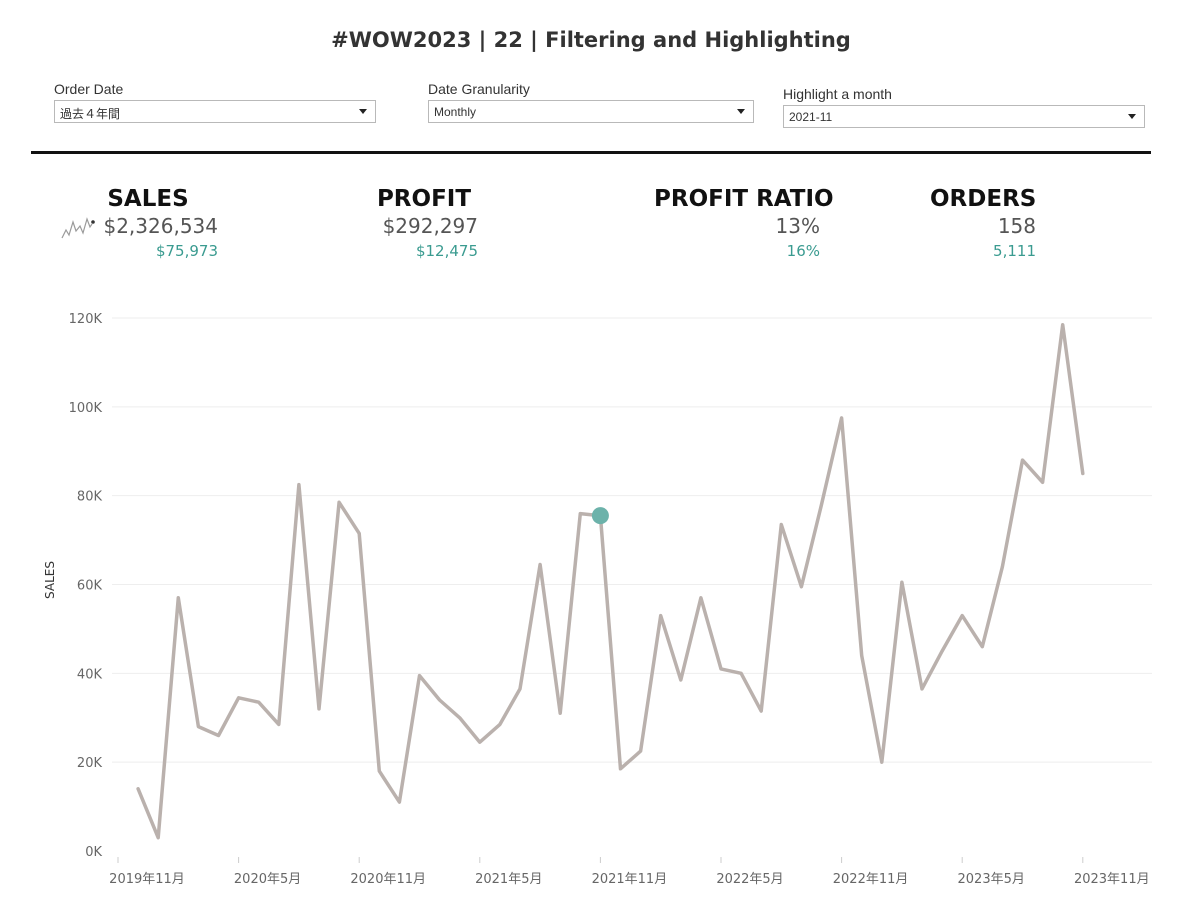 Image resolution: width=1200 pixels, height=903 pixels. I want to click on kpi-profit-value: $292,297, so click(430, 226).